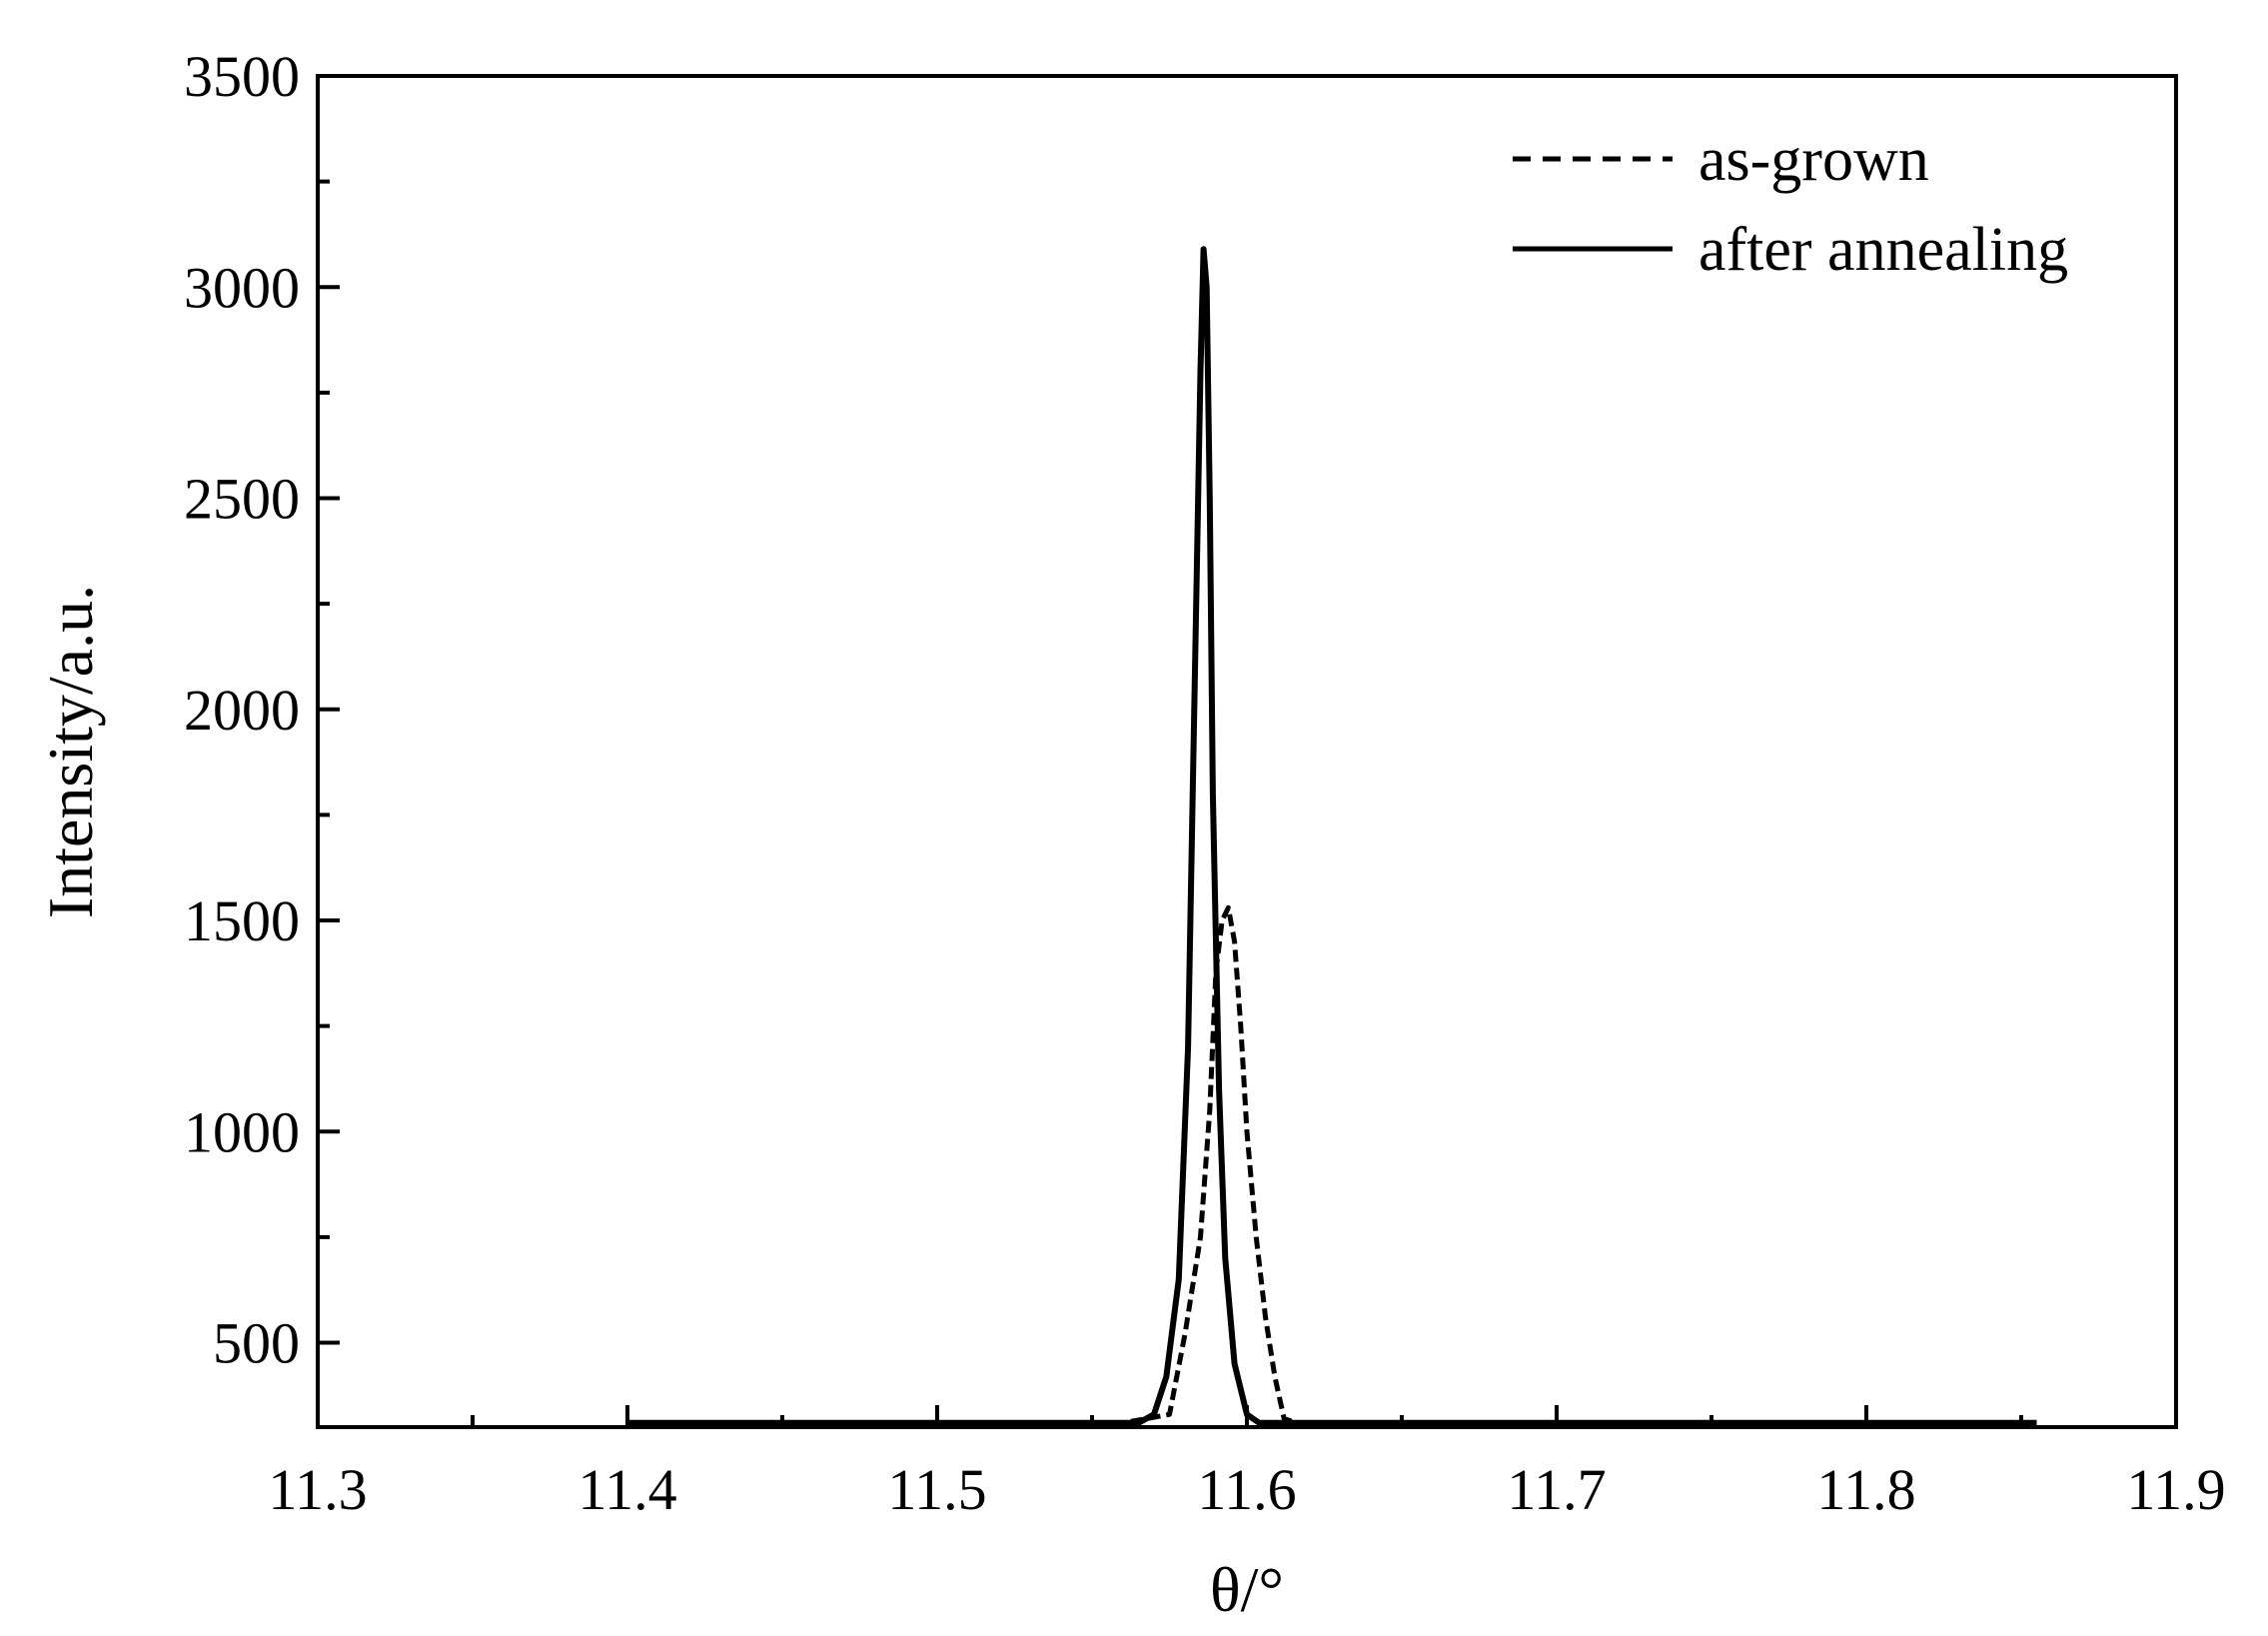 The height and width of the screenshot is (1636, 2268). What do you see at coordinates (242, 921) in the screenshot?
I see `y-tick-label: 1500` at bounding box center [242, 921].